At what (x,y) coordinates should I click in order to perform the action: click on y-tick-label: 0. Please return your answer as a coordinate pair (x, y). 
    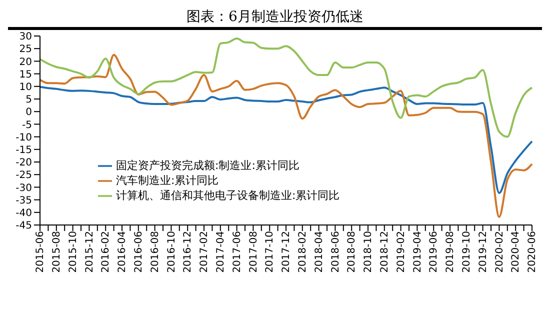
    Looking at the image, I should click on (29, 112).